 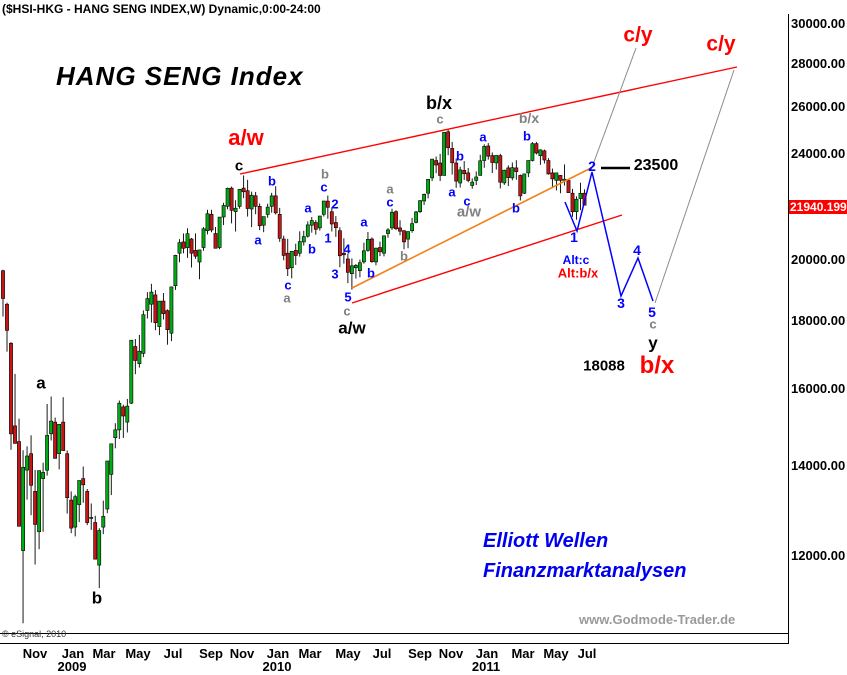 What do you see at coordinates (621, 303) in the screenshot?
I see `wave-label-3: 3` at bounding box center [621, 303].